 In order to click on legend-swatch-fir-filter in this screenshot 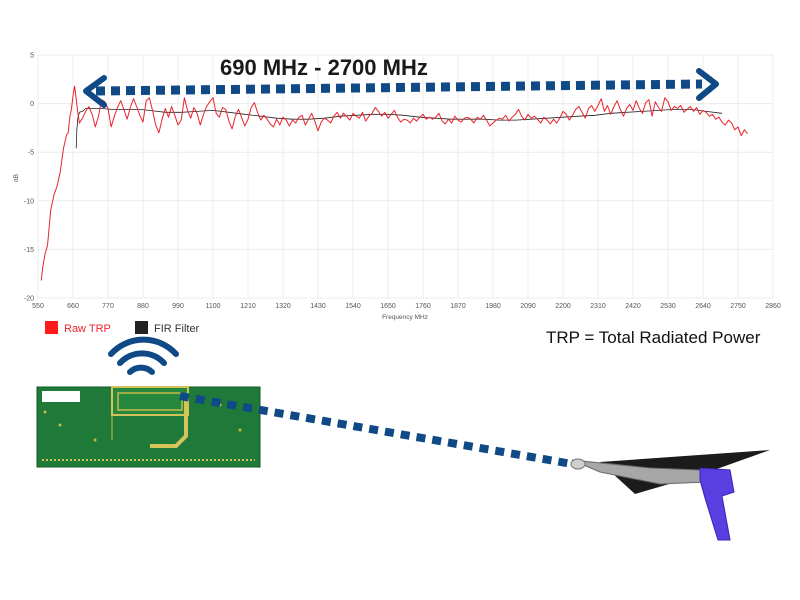, I will do `click(141, 327)`.